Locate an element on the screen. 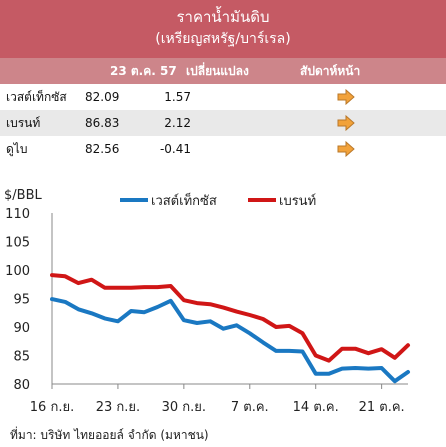 The height and width of the screenshot is (447, 446). x-tick-label: 16 ก.ย. is located at coordinates (52, 407).